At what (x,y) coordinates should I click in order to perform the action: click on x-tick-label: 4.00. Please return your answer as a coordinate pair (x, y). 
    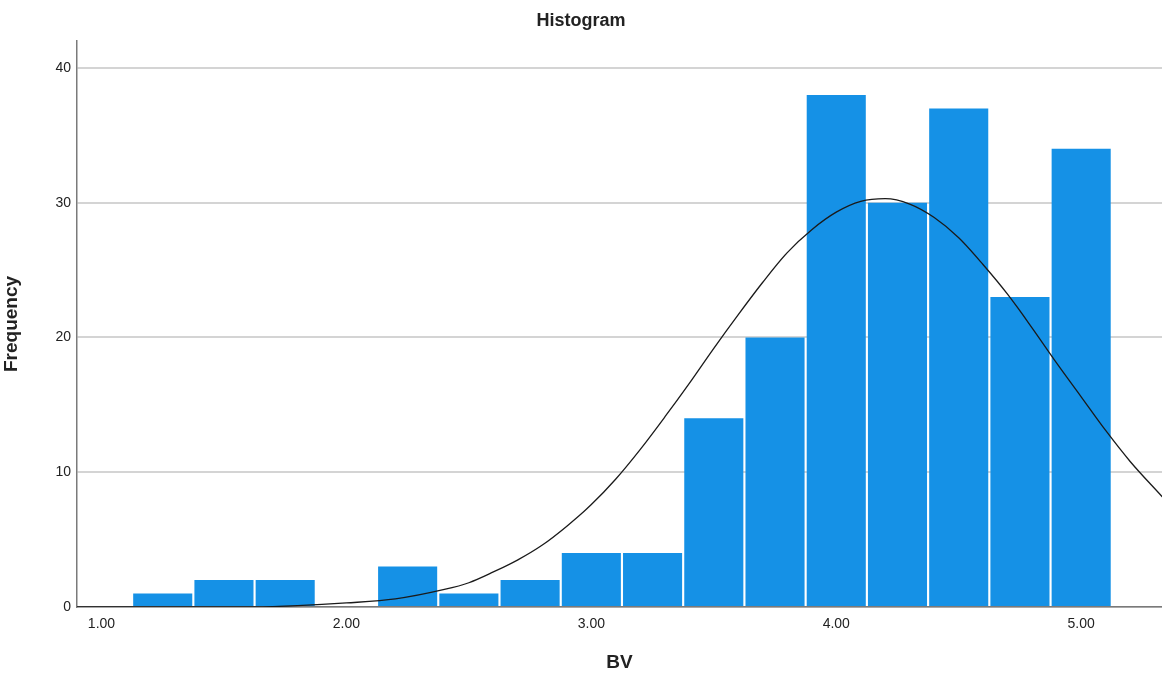
    Looking at the image, I should click on (836, 623).